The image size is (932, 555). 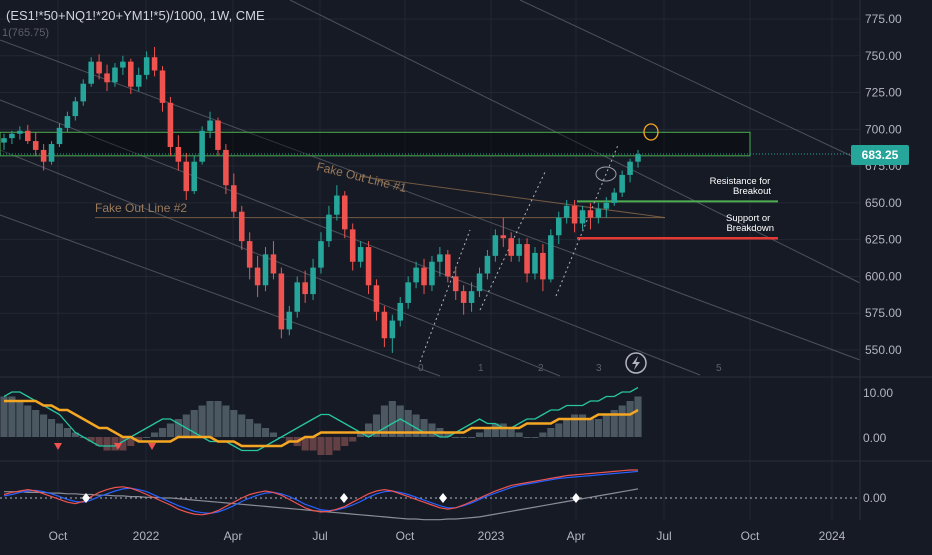 I want to click on lightning-icon, so click(x=636, y=363).